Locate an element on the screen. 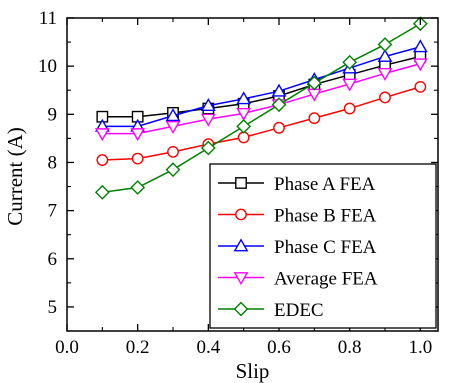 This screenshot has width=449, height=383. y-axis-title: Current (A) is located at coordinates (15, 176).